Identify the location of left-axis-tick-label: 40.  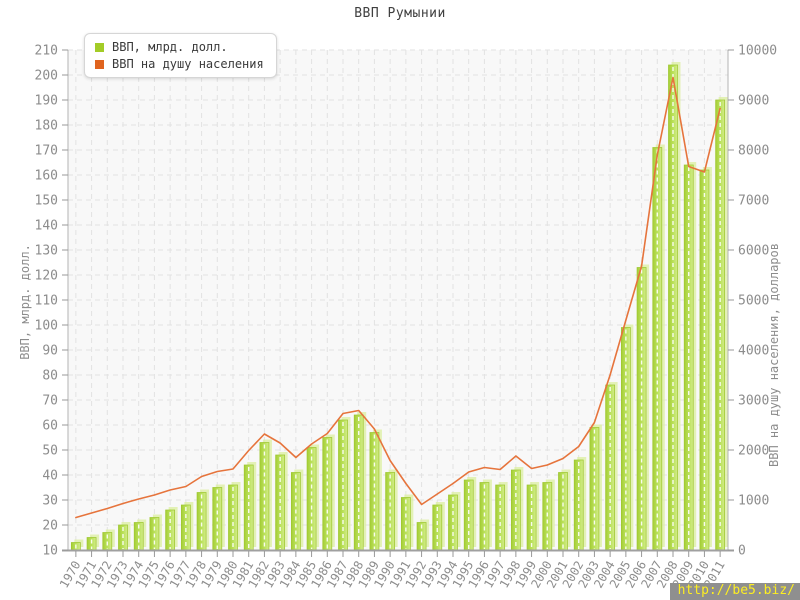
(50, 476).